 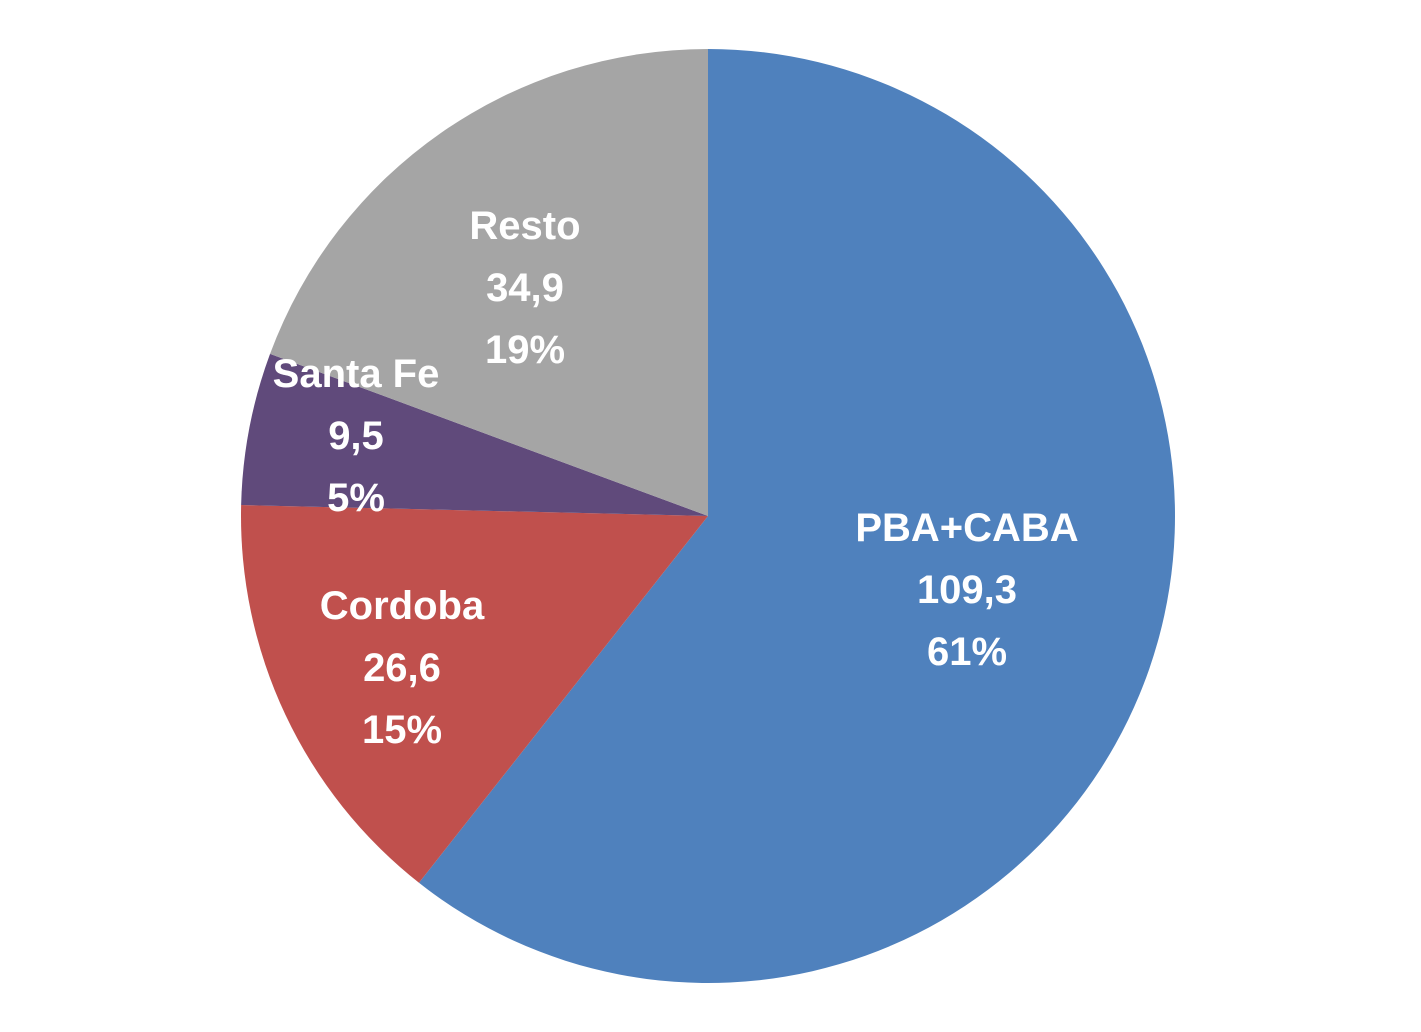 What do you see at coordinates (356, 436) in the screenshot?
I see `data-label-santa-fe-value: 9,5` at bounding box center [356, 436].